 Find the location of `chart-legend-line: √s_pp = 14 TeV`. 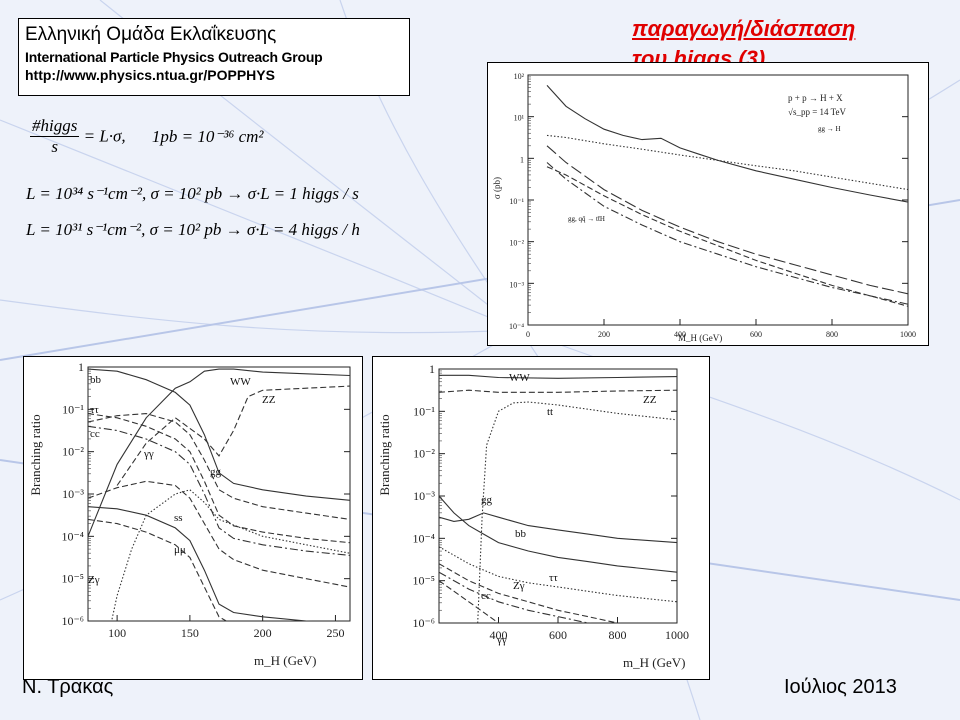

chart-legend-line: √s_pp = 14 TeV is located at coordinates (817, 112).